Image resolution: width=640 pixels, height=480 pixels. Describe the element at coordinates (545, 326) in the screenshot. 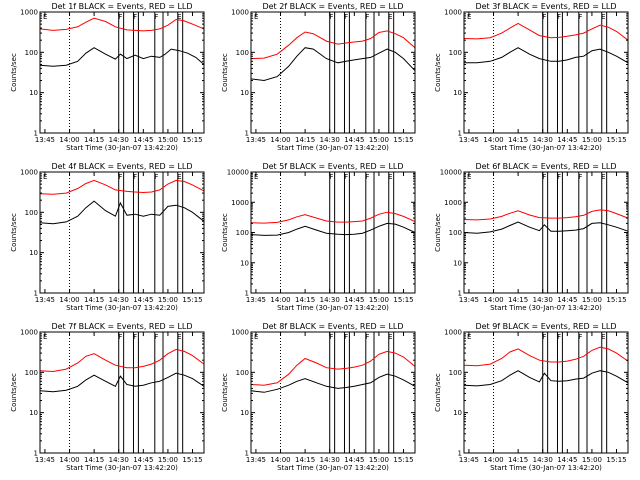

I see `panel-title: Det 9f BLACK = Events, RED = LLD` at that location.